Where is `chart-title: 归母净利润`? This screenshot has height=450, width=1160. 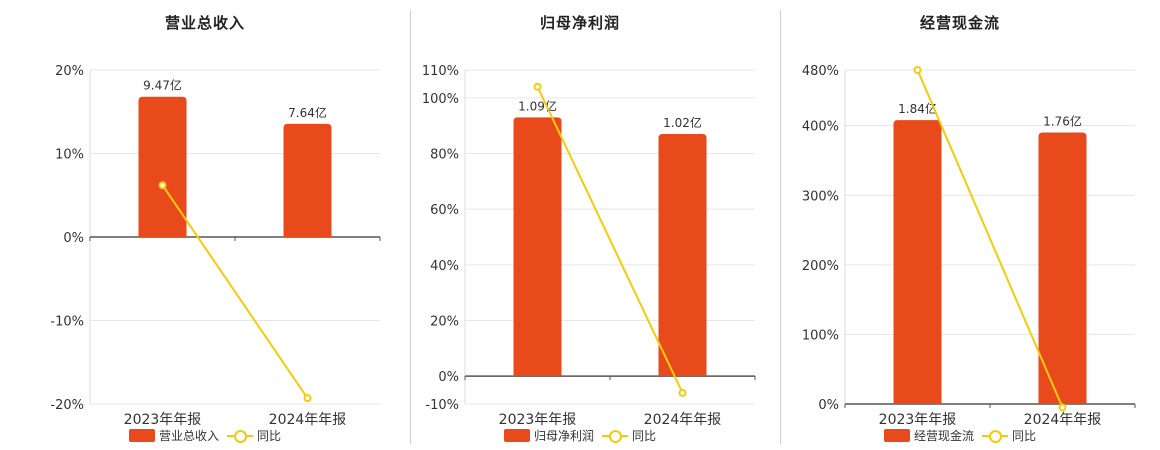
chart-title: 归母净利润 is located at coordinates (579, 23).